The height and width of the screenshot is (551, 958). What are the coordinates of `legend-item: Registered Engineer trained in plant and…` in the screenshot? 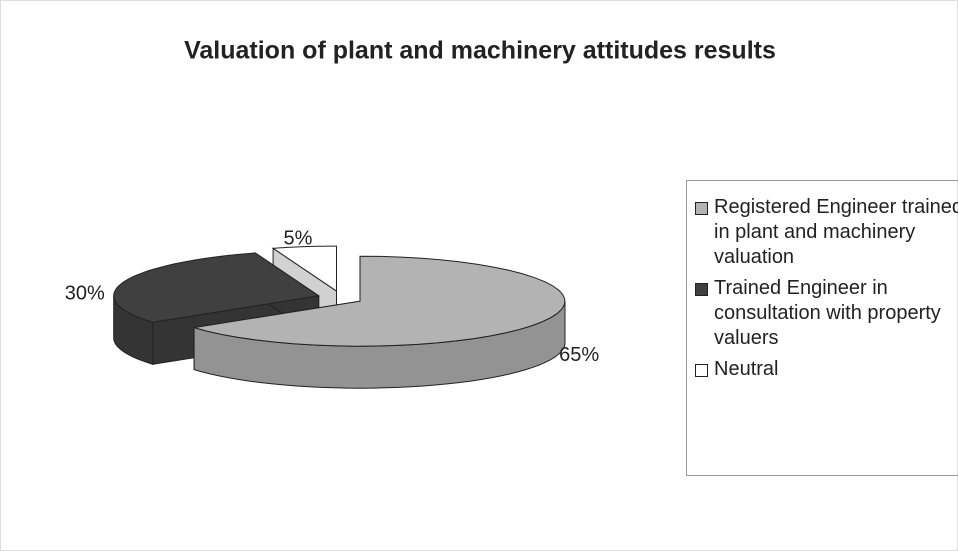 It's located at (826, 232).